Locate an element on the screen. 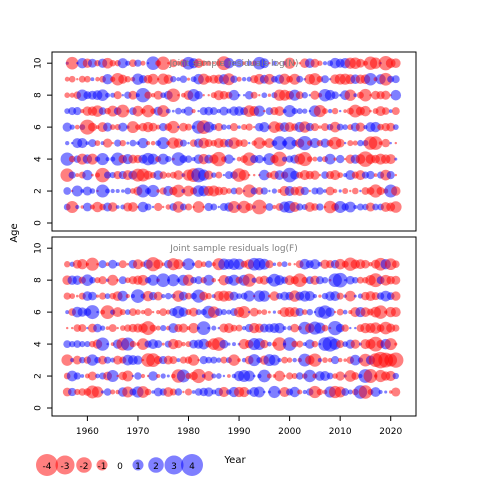 This screenshot has width=480, height=480. y-tick-label: 0 is located at coordinates (39, 408).